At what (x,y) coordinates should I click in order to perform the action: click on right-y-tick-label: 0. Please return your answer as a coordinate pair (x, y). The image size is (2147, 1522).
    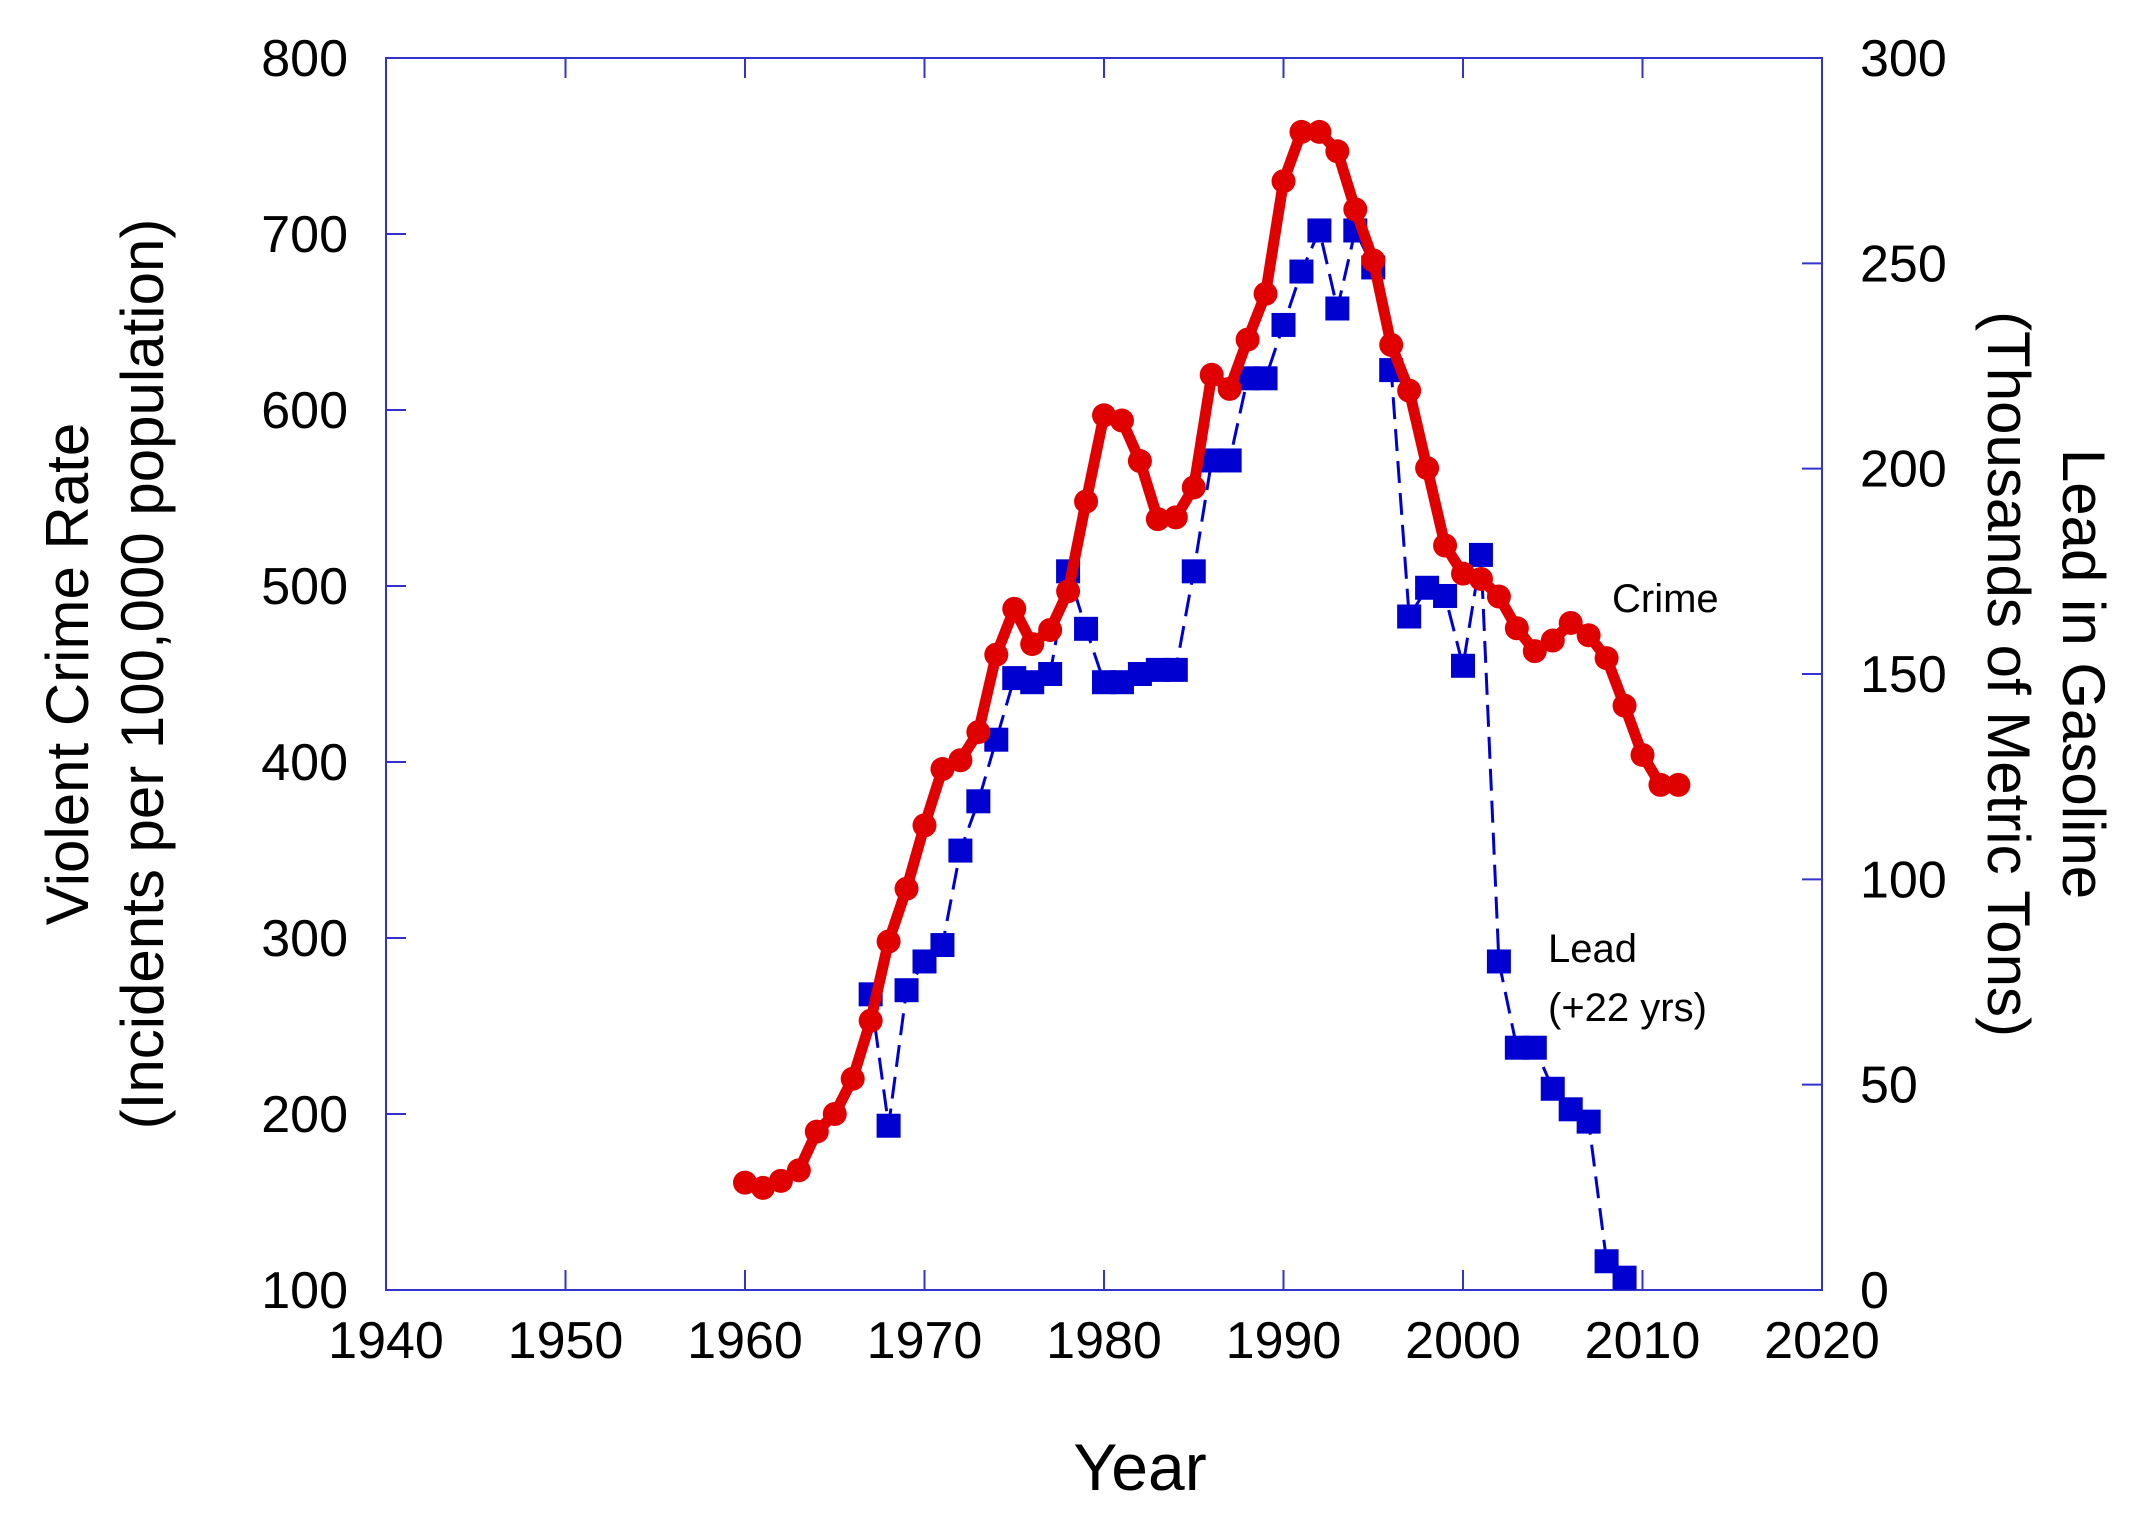
    Looking at the image, I should click on (1874, 1291).